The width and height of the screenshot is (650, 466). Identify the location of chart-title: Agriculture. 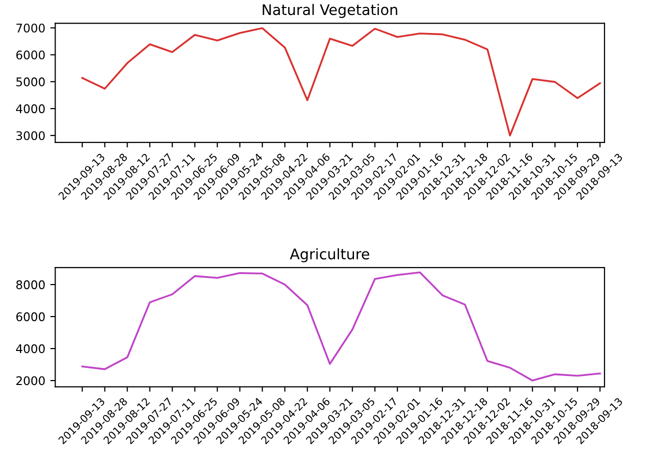
(330, 255).